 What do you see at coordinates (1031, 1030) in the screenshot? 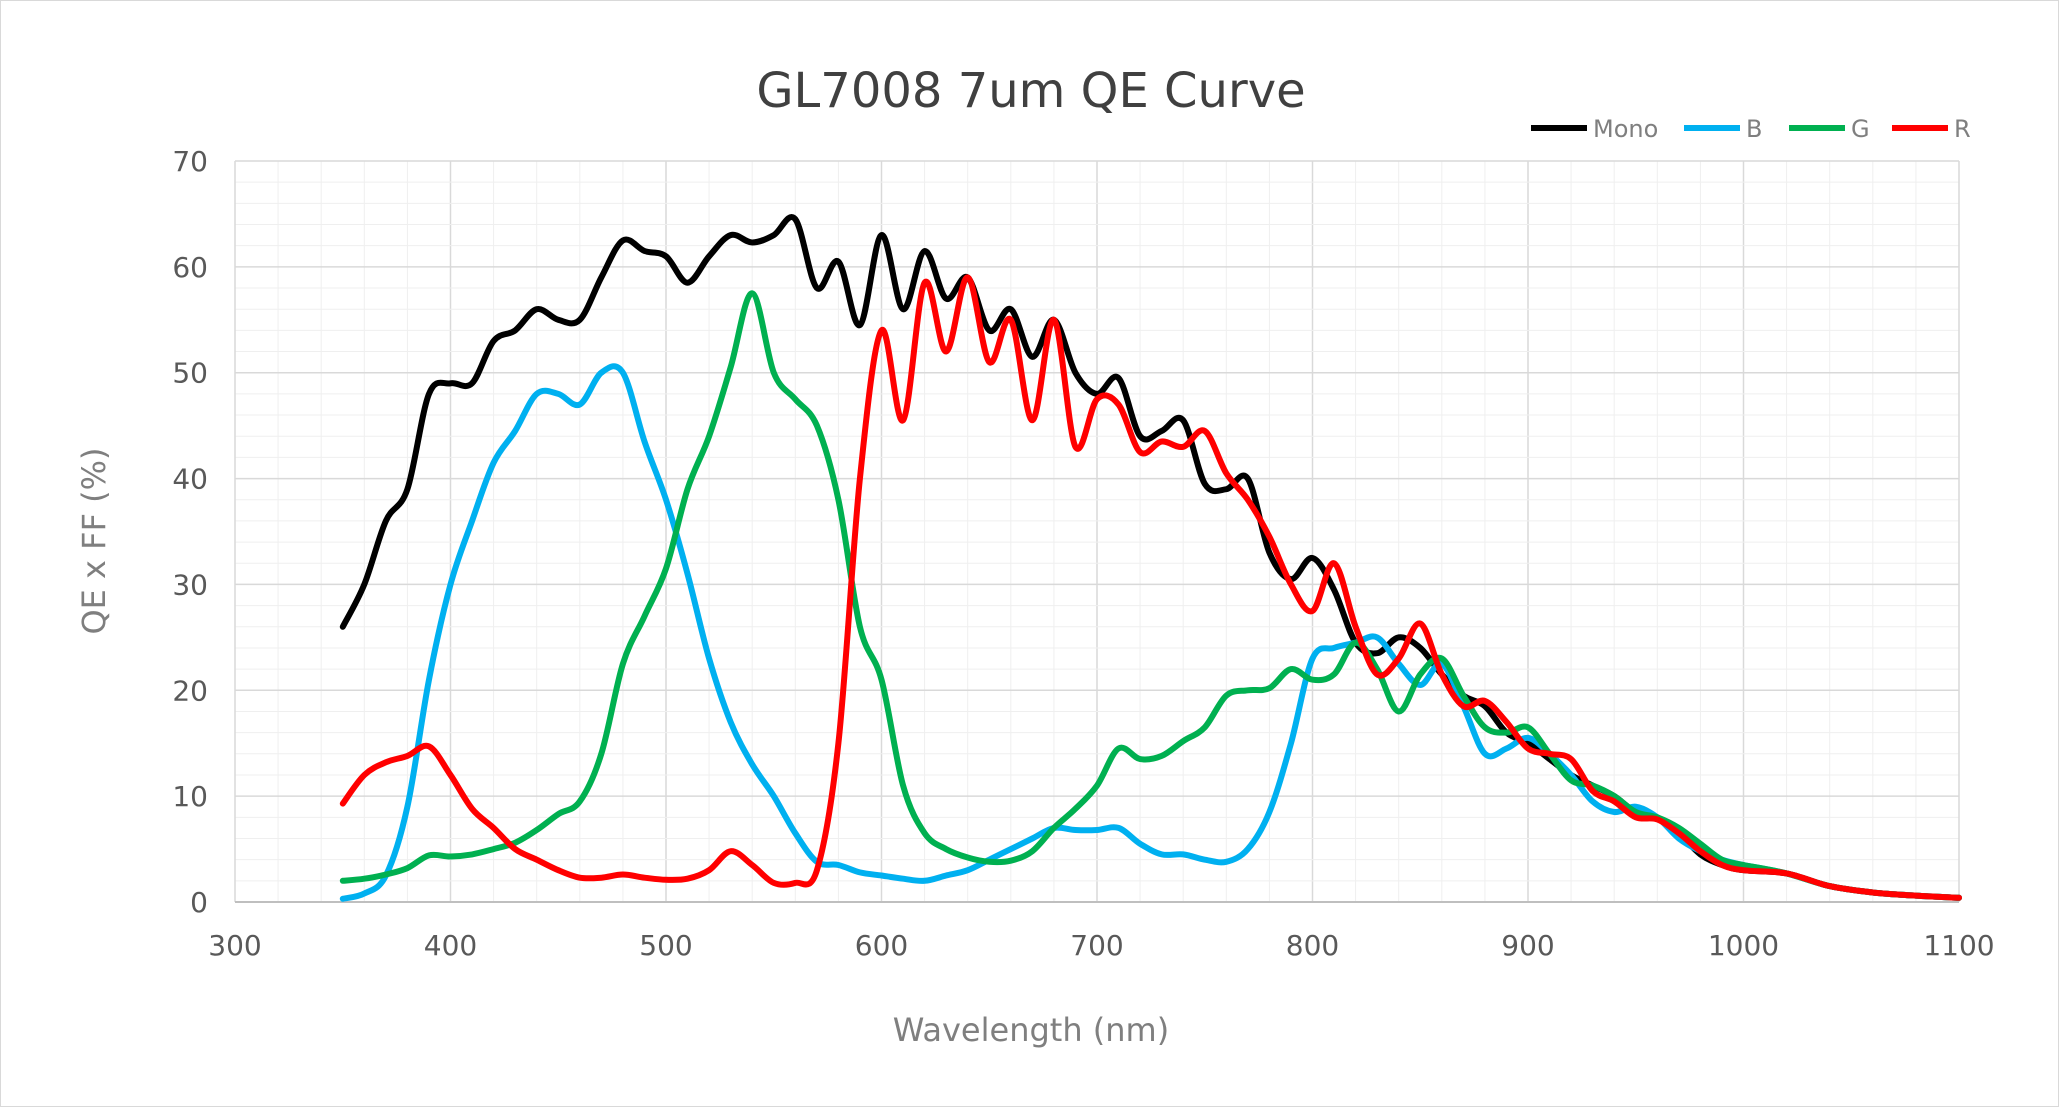
I see `x-axis-label: Wavelength (nm)` at bounding box center [1031, 1030].